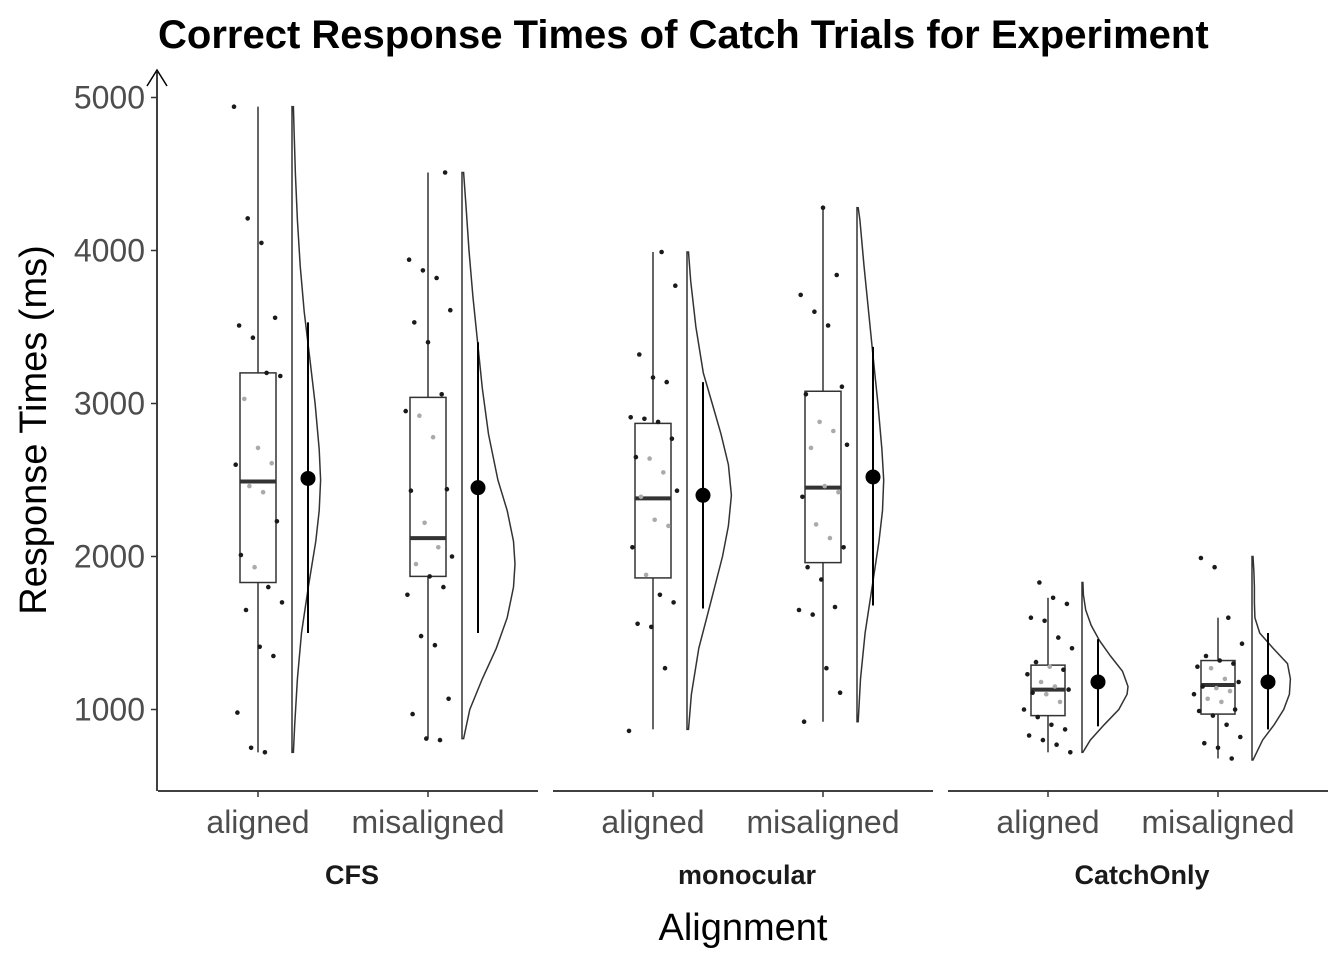 The image size is (1344, 960). I want to click on y-tick-label: 4000, so click(109, 251).